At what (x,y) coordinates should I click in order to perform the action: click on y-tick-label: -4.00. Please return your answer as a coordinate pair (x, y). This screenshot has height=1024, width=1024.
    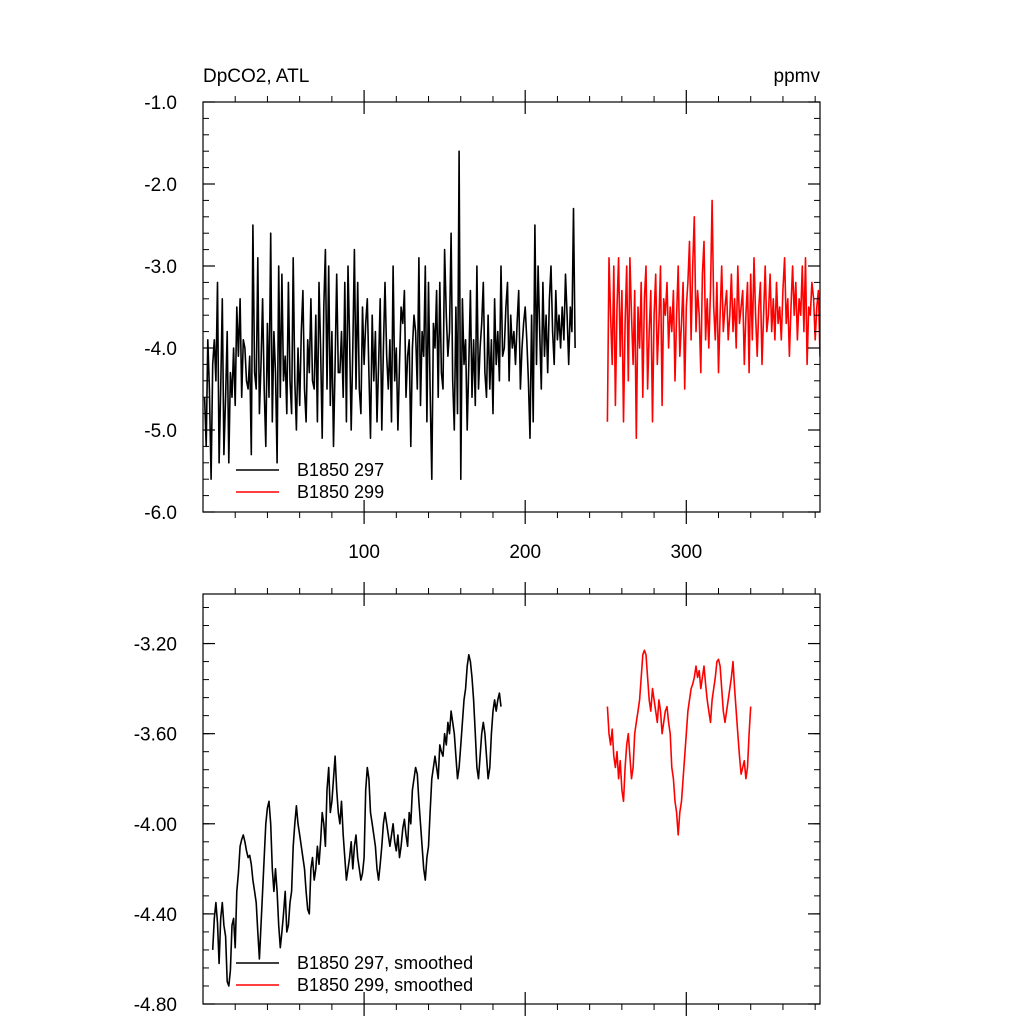
    Looking at the image, I should click on (155, 825).